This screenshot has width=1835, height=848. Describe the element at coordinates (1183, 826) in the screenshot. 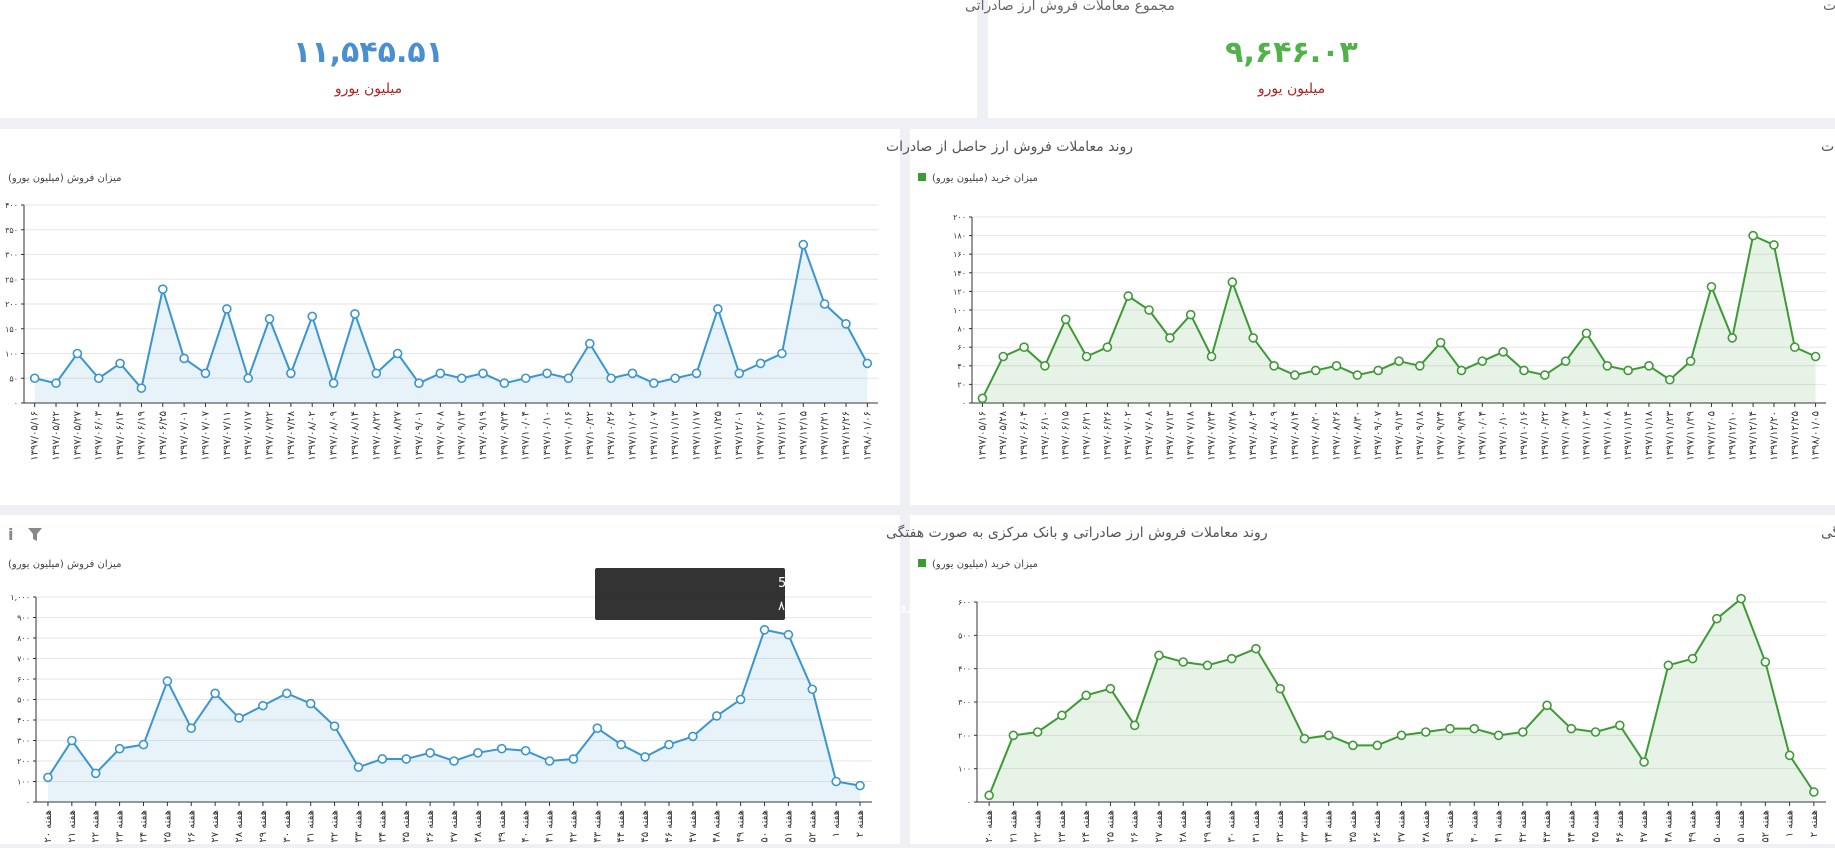

I see `x-tick-label: هفته ۲۸` at that location.